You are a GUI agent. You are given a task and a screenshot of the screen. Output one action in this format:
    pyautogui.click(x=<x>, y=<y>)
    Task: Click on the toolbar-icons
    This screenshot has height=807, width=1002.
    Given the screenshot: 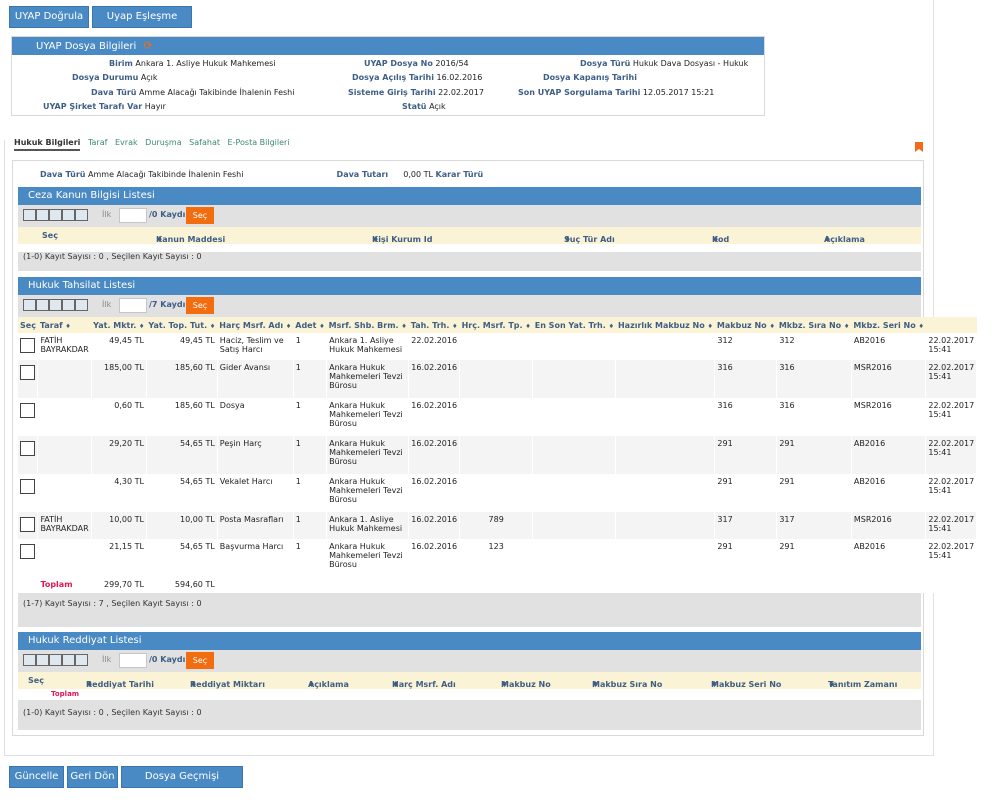 What is the action you would take?
    pyautogui.click(x=55, y=306)
    